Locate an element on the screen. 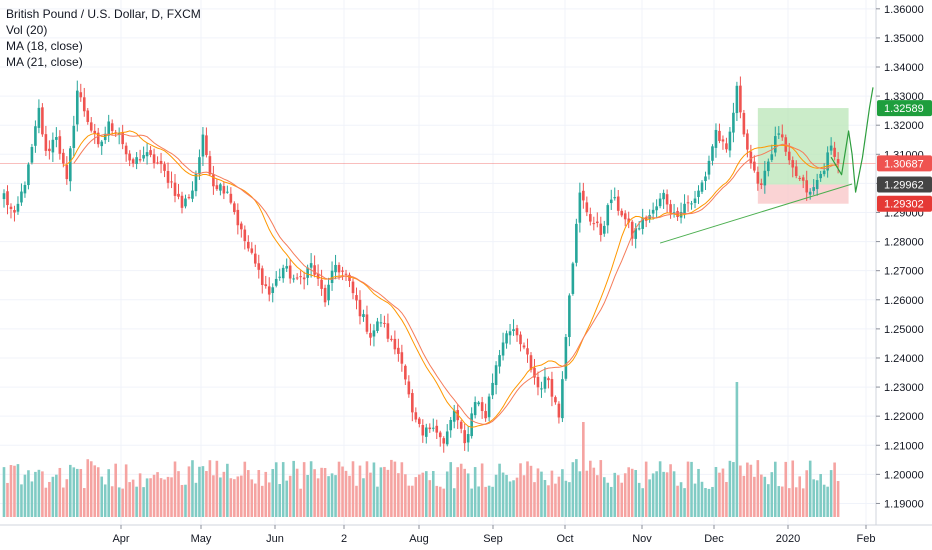 Image resolution: width=932 pixels, height=550 pixels. ma18-indicator-label: MA (18, close) is located at coordinates (44, 46).